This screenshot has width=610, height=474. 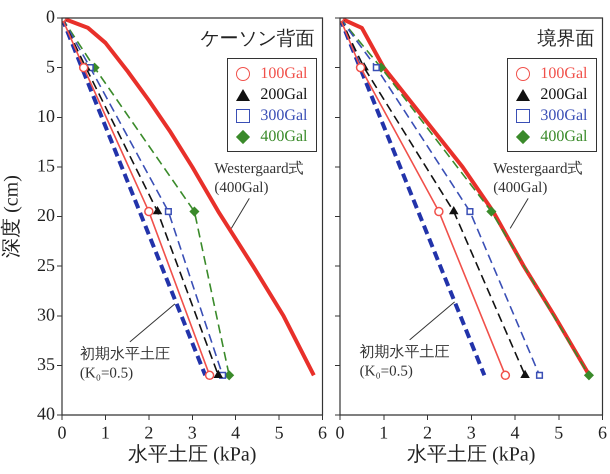 What do you see at coordinates (46, 166) in the screenshot?
I see `y-tick-label: 15` at bounding box center [46, 166].